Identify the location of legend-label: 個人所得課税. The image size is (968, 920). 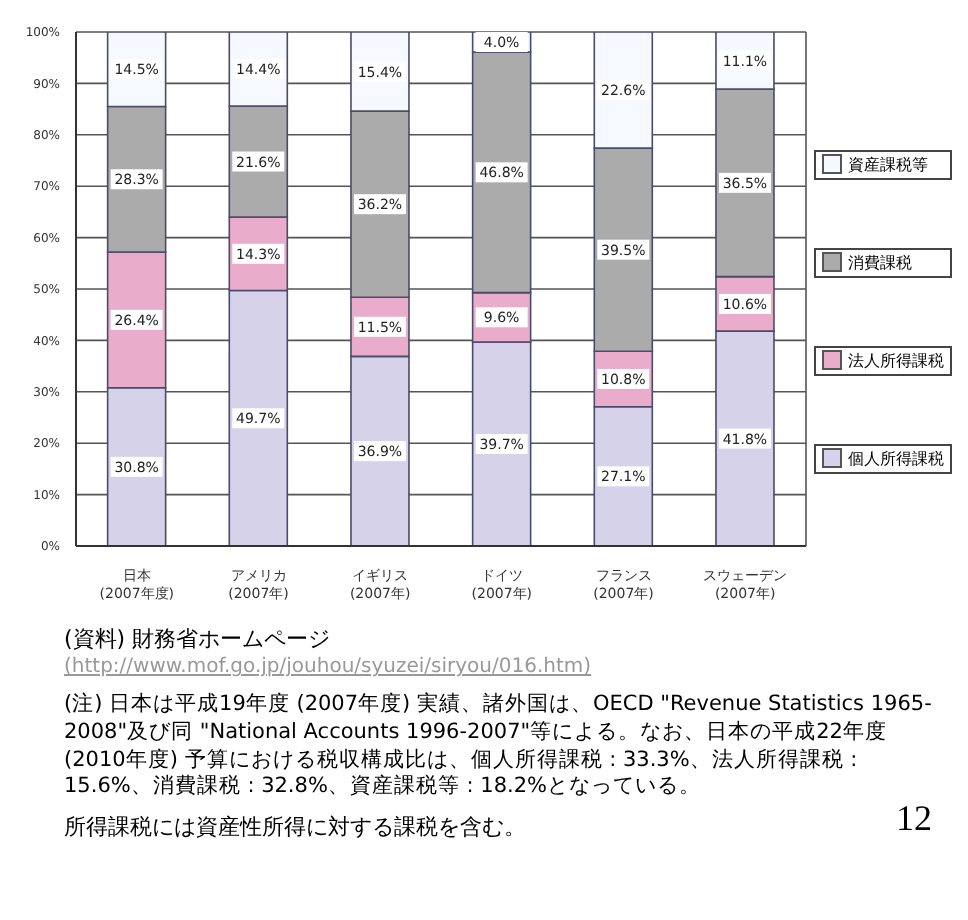
(883, 458).